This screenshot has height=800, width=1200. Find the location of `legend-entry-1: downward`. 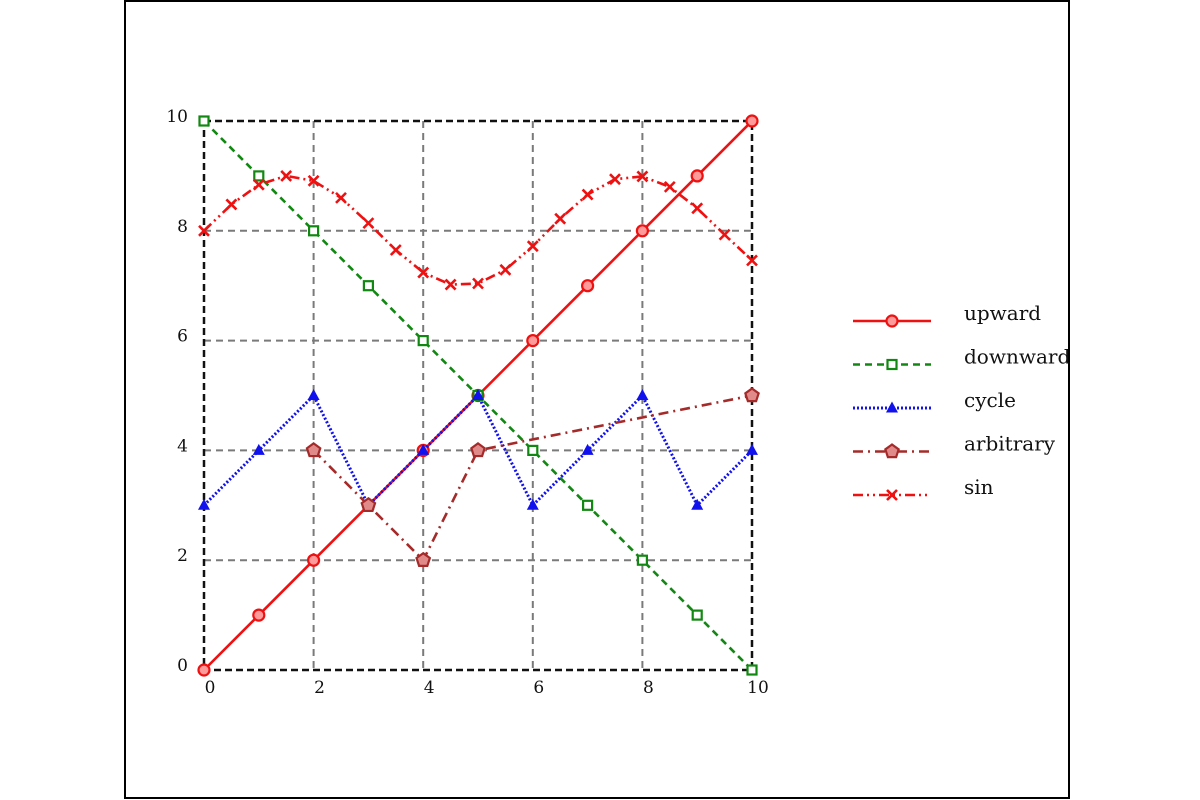

legend-entry-1: downward is located at coordinates (961, 358).